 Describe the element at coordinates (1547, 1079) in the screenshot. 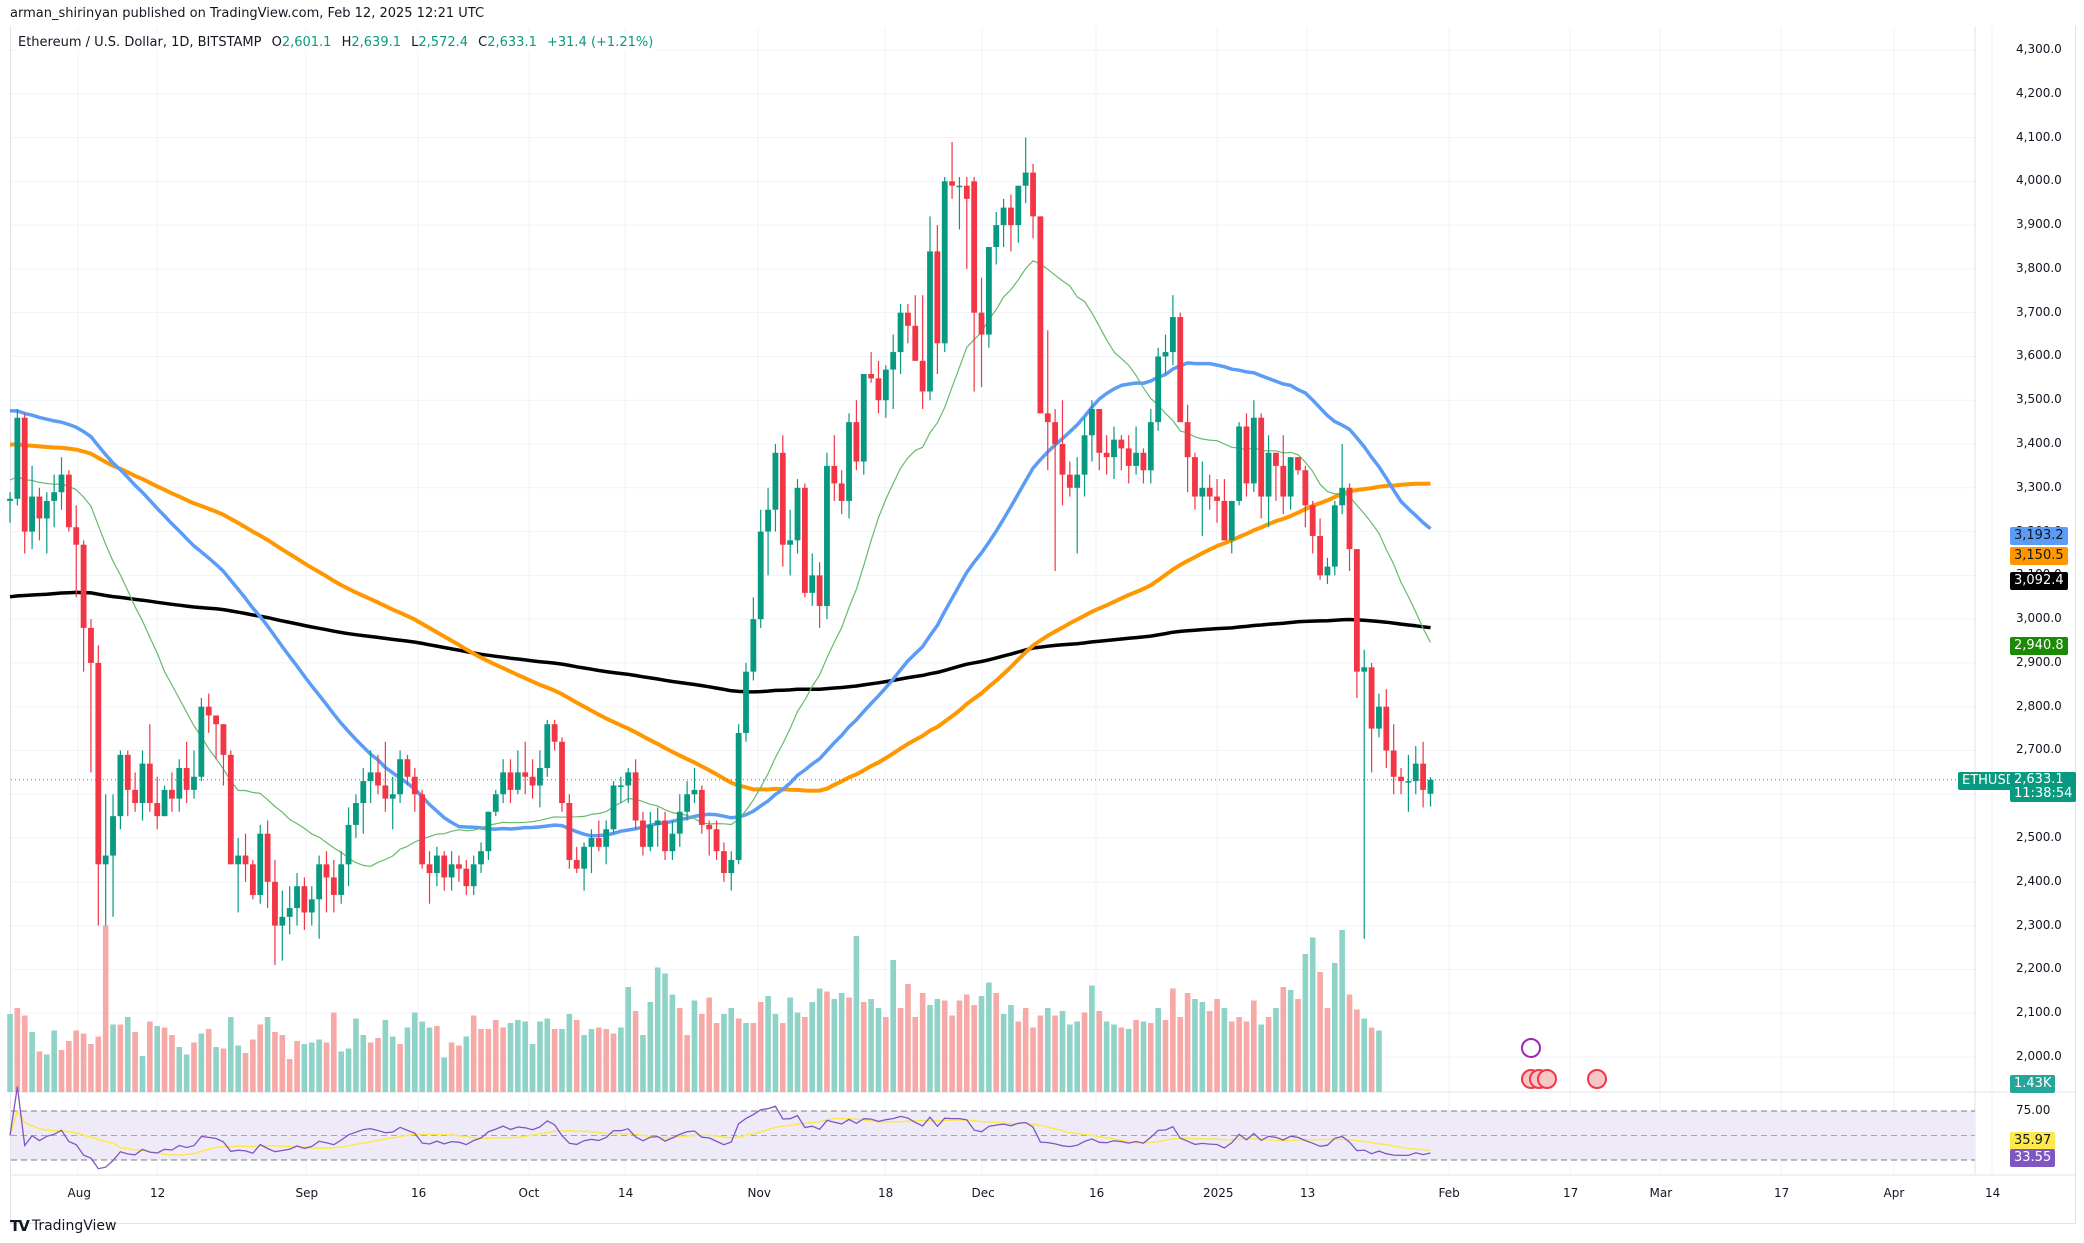

I see `us-flag-event-icon` at that location.